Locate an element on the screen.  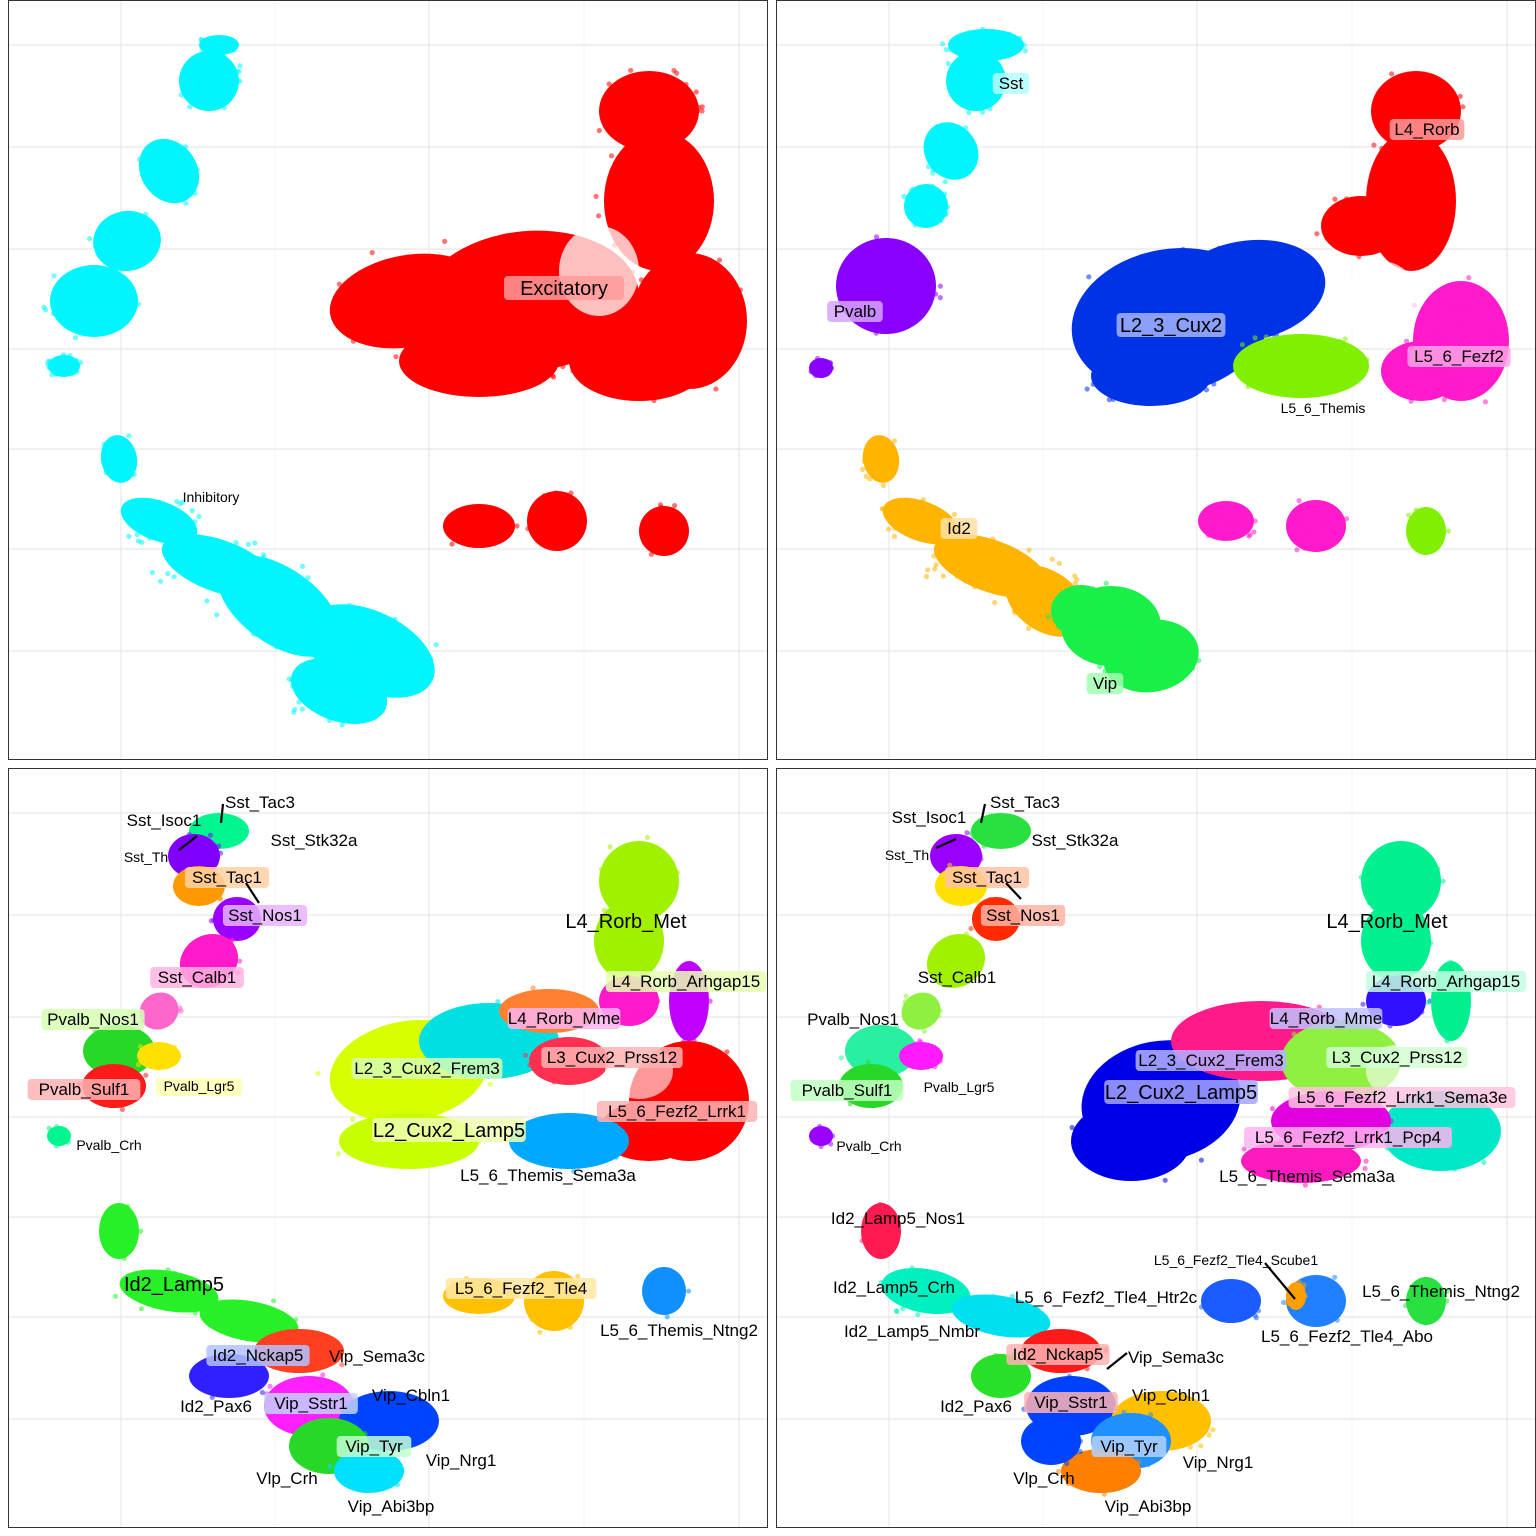
cluster-label-text: Sst_Tac1 is located at coordinates (987, 877).